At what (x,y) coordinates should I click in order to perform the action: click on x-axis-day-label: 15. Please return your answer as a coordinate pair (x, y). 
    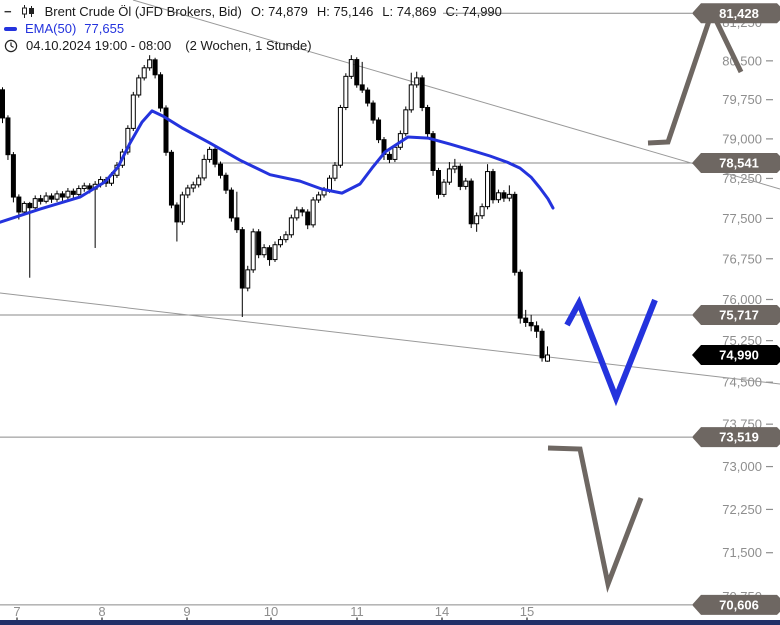
    Looking at the image, I should click on (527, 611).